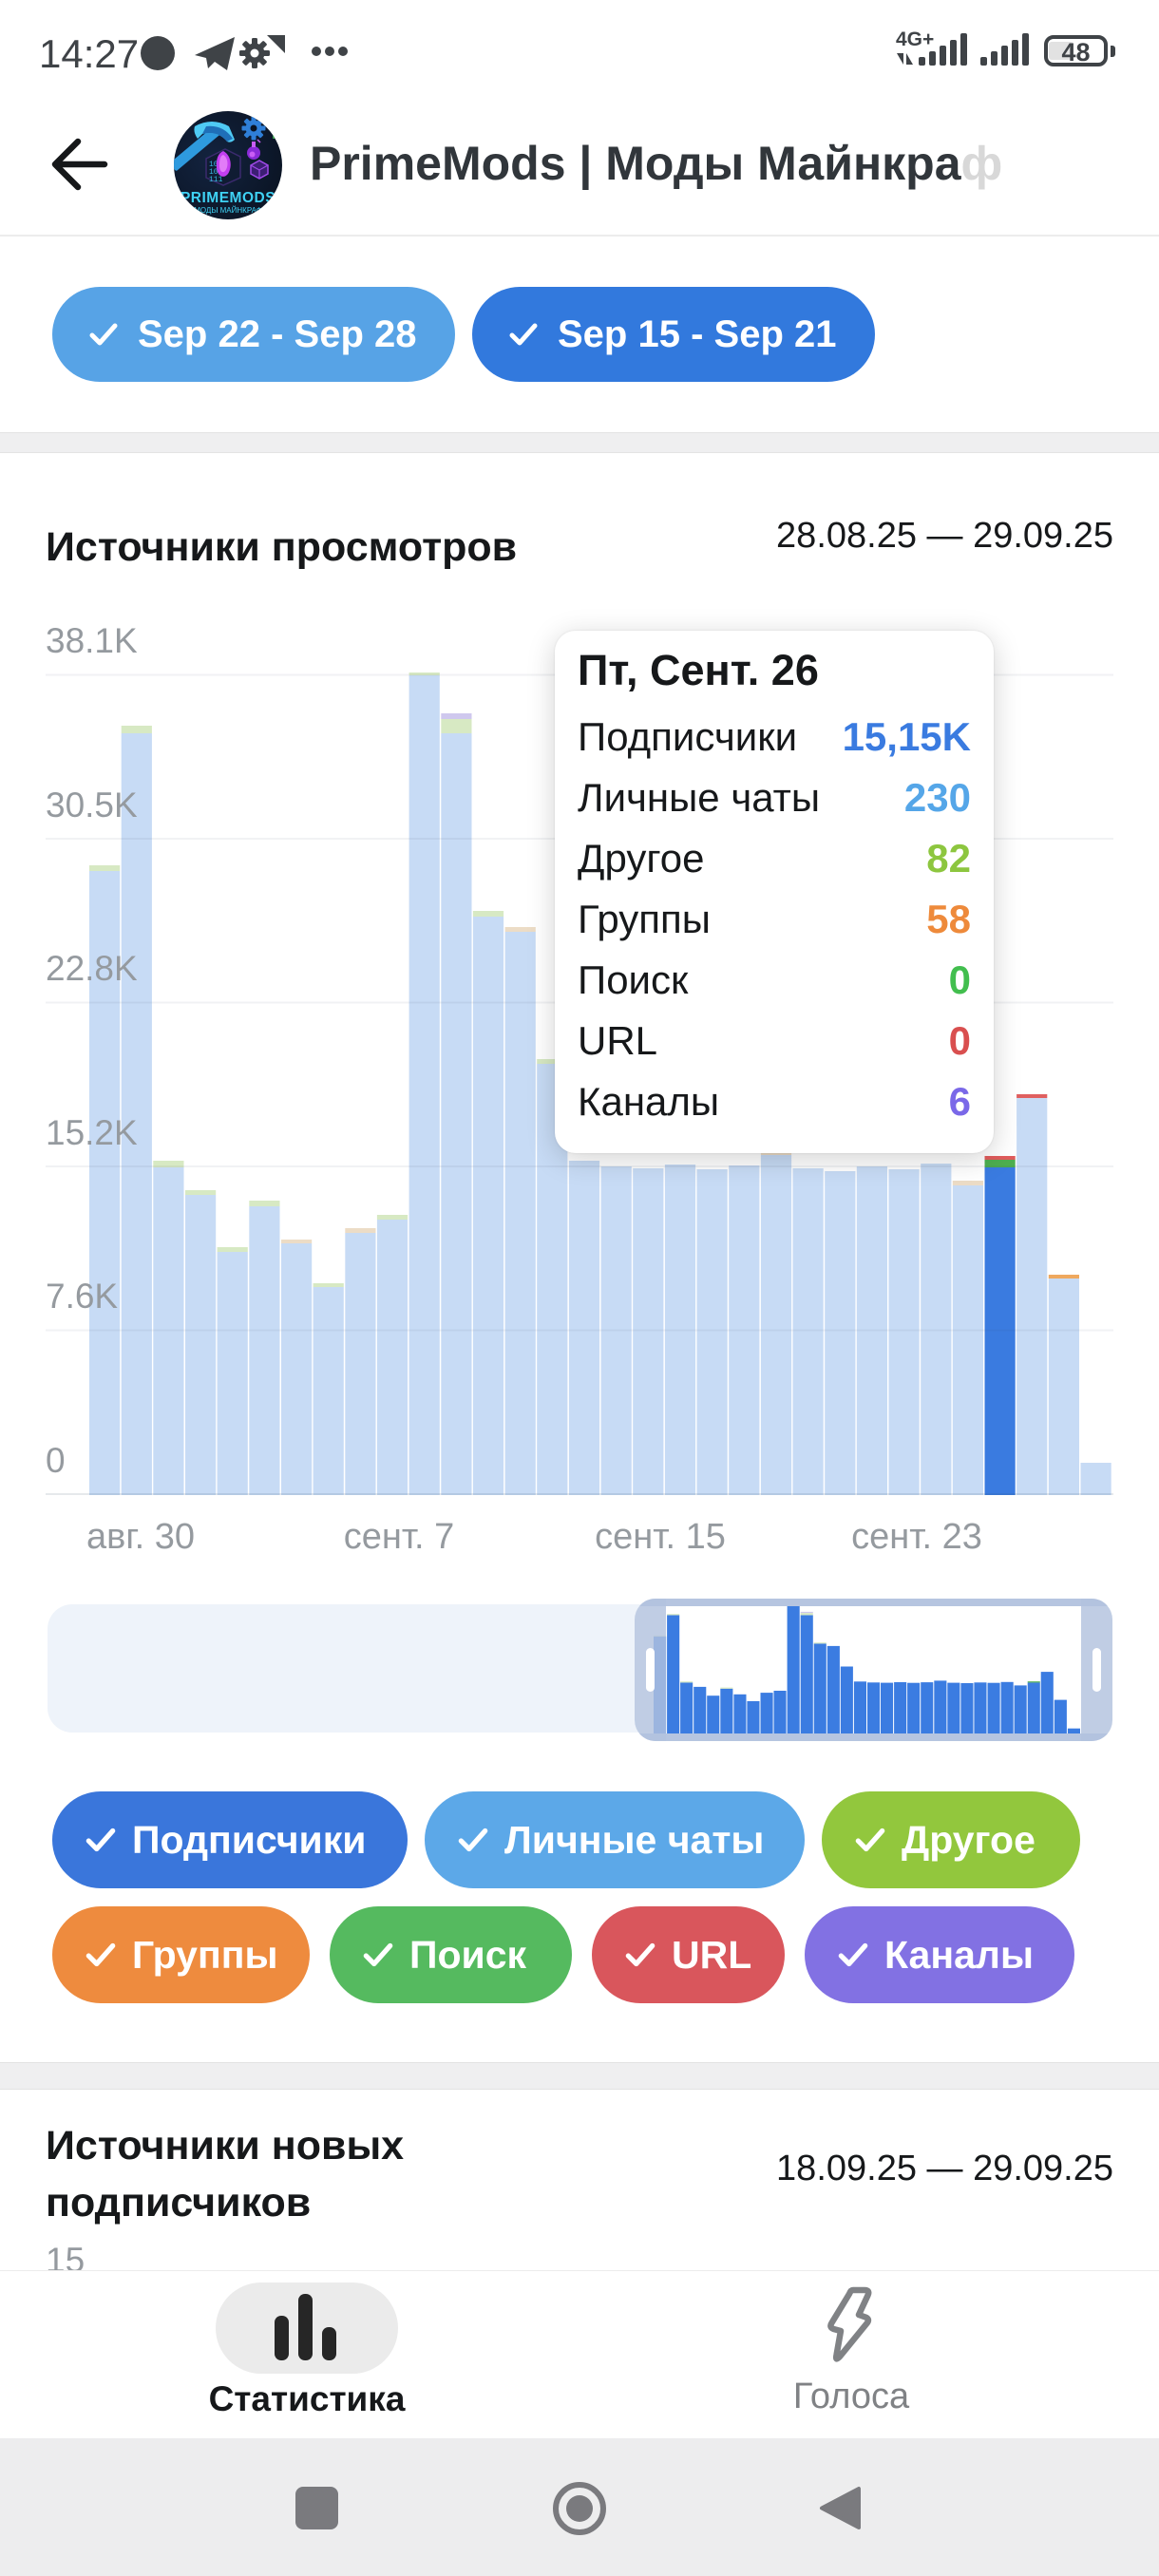  What do you see at coordinates (660, 1537) in the screenshot?
I see `svg-text: сент. 15` at bounding box center [660, 1537].